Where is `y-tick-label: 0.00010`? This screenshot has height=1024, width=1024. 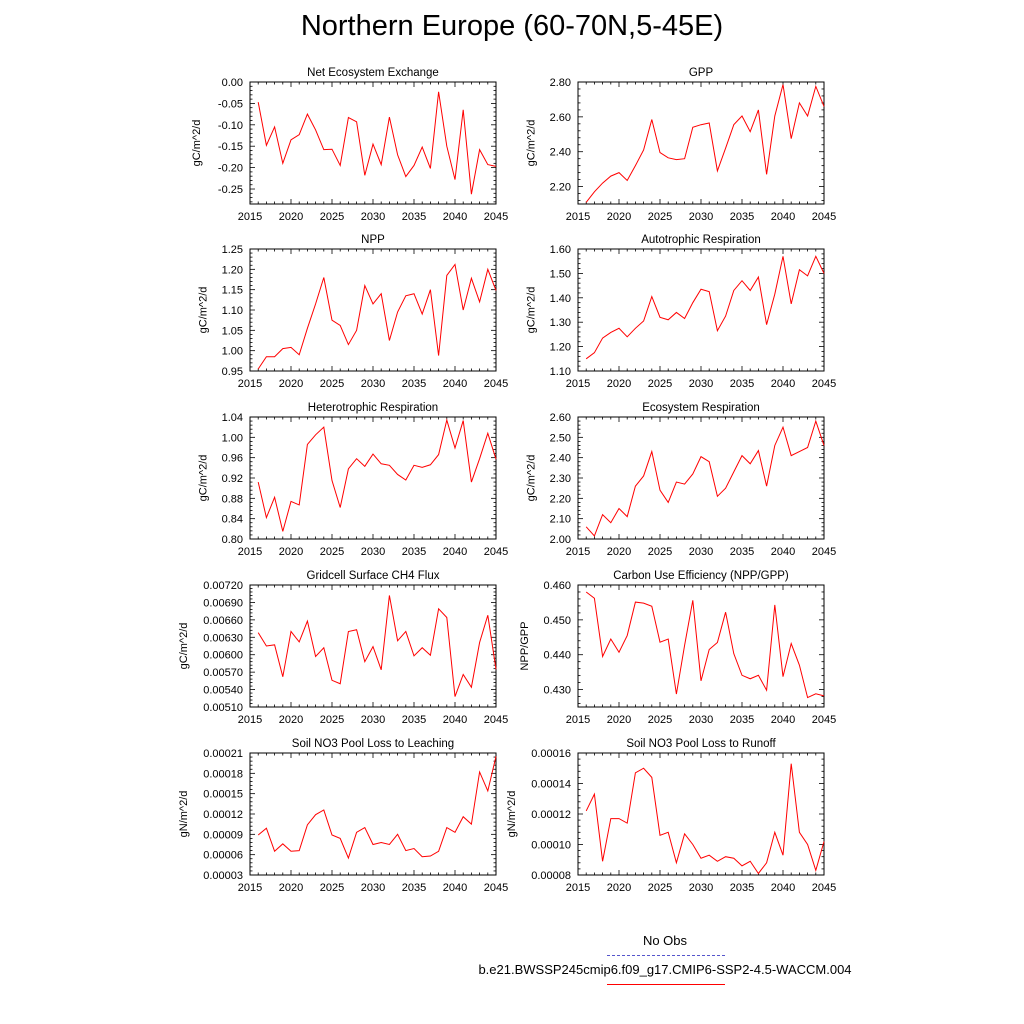
y-tick-label: 0.00010 is located at coordinates (551, 846).